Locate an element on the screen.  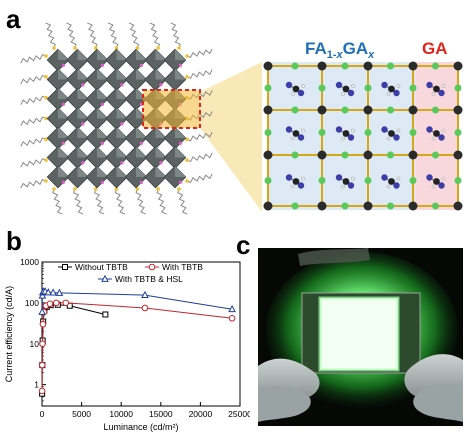
y-tick-label: 10 is located at coordinates (35, 344).